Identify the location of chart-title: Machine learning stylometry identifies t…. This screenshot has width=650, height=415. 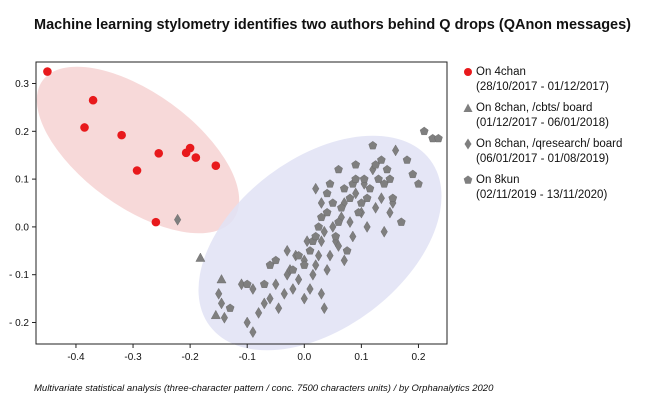
(333, 25).